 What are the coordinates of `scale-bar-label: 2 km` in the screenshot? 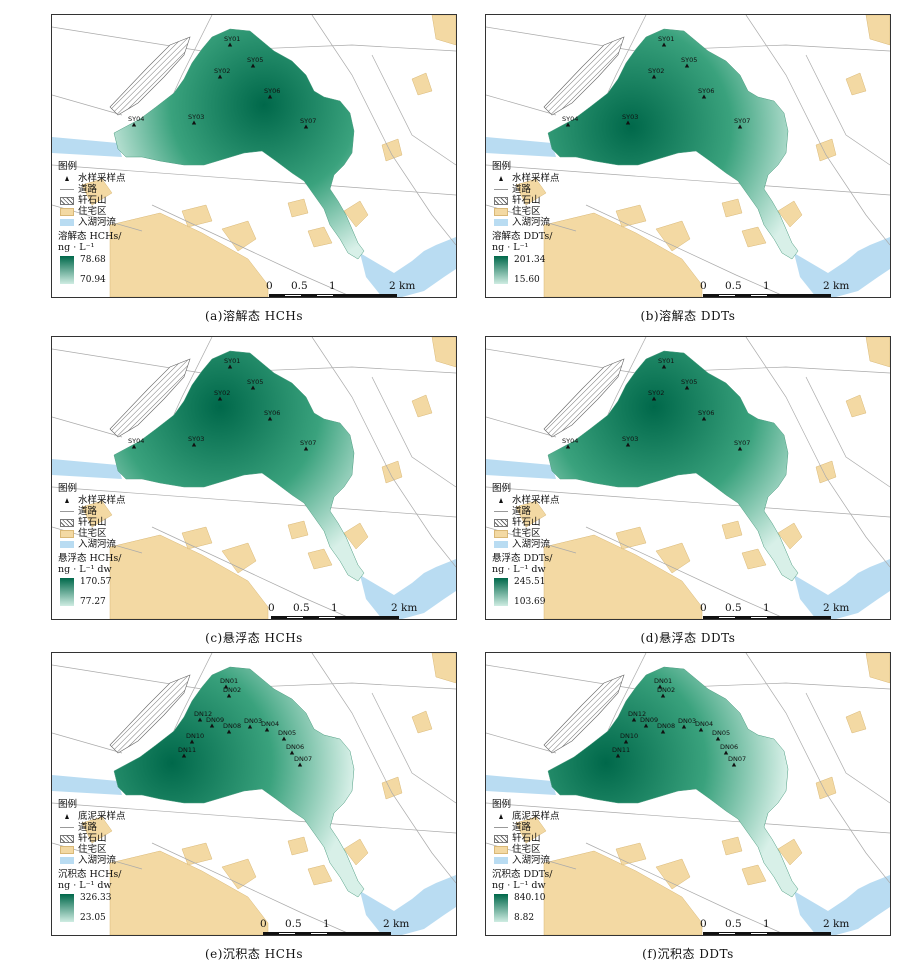 It's located at (836, 286).